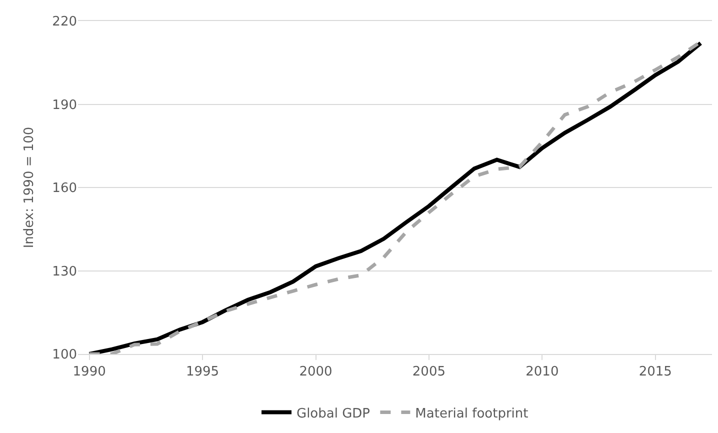 Image resolution: width=718 pixels, height=433 pixels. What do you see at coordinates (64, 22) in the screenshot?
I see `y-tick-label: 220` at bounding box center [64, 22].